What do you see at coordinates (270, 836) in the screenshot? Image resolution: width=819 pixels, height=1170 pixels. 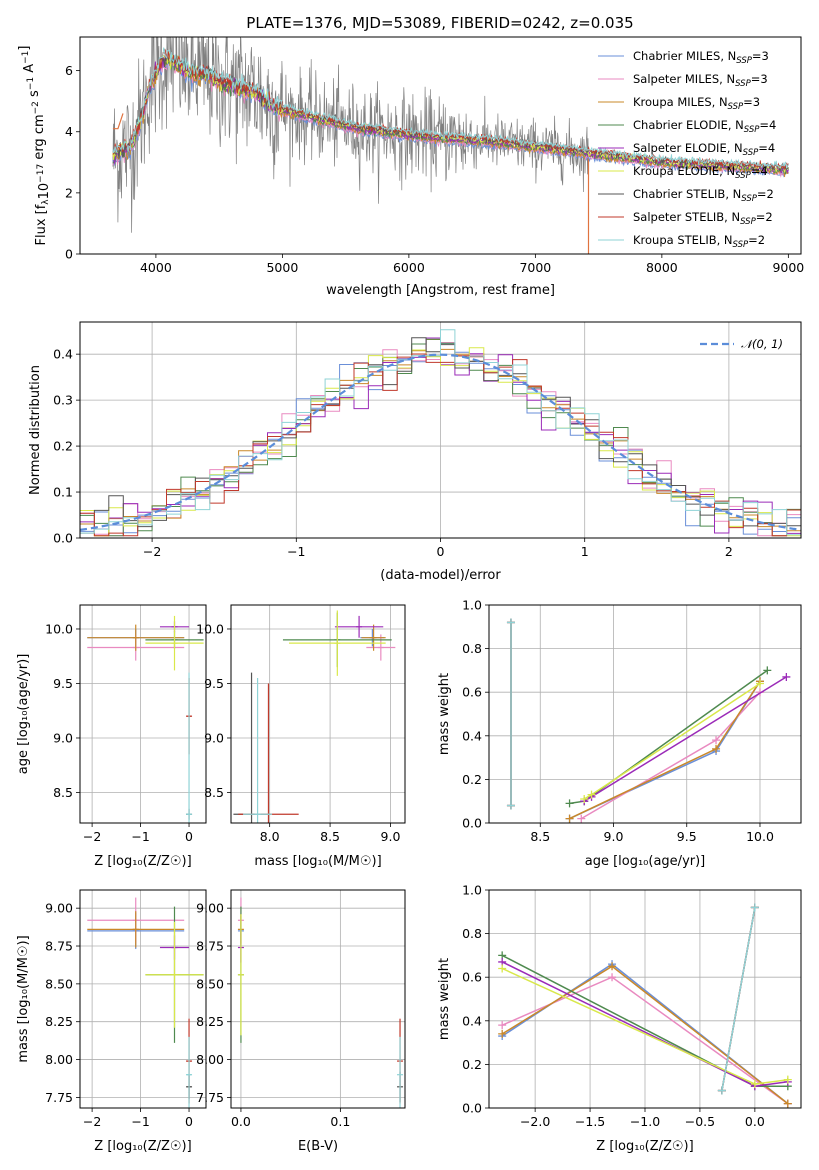 I see `age-vs-mass-x-tick-label: 8.0` at bounding box center [270, 836].